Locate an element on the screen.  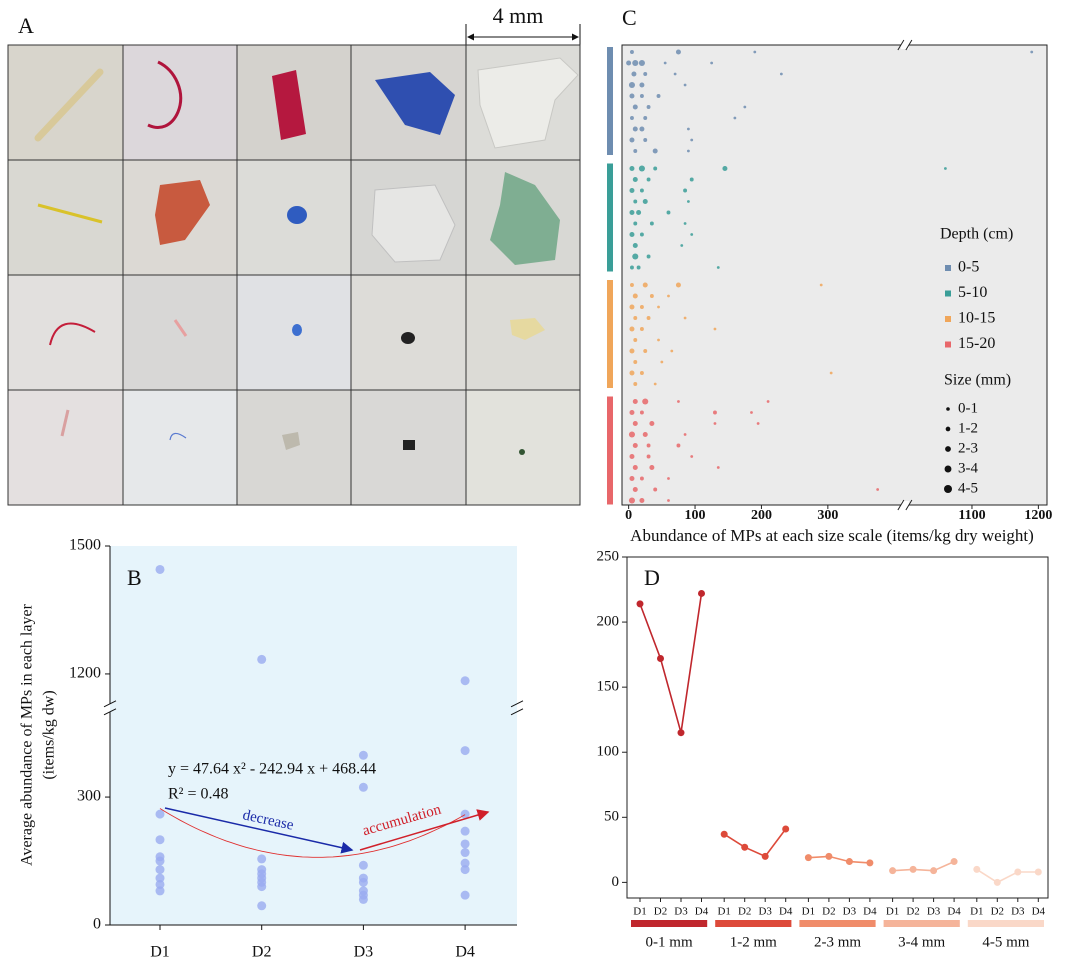
legend-label: 0-5 is located at coordinates (968, 267).